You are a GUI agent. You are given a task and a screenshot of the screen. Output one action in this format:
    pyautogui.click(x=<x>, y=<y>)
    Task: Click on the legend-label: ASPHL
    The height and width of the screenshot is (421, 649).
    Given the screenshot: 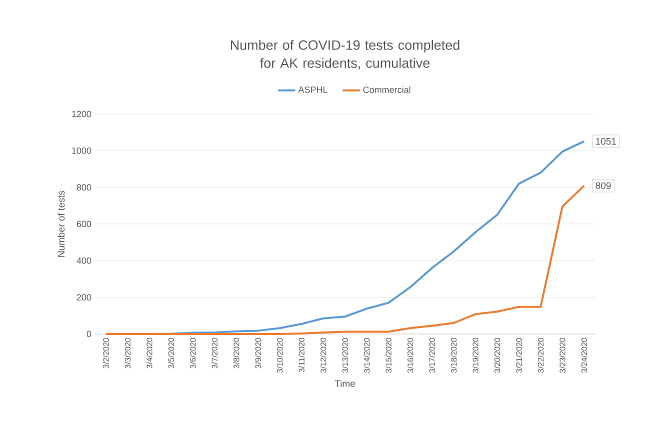 What is the action you would take?
    pyautogui.click(x=313, y=89)
    